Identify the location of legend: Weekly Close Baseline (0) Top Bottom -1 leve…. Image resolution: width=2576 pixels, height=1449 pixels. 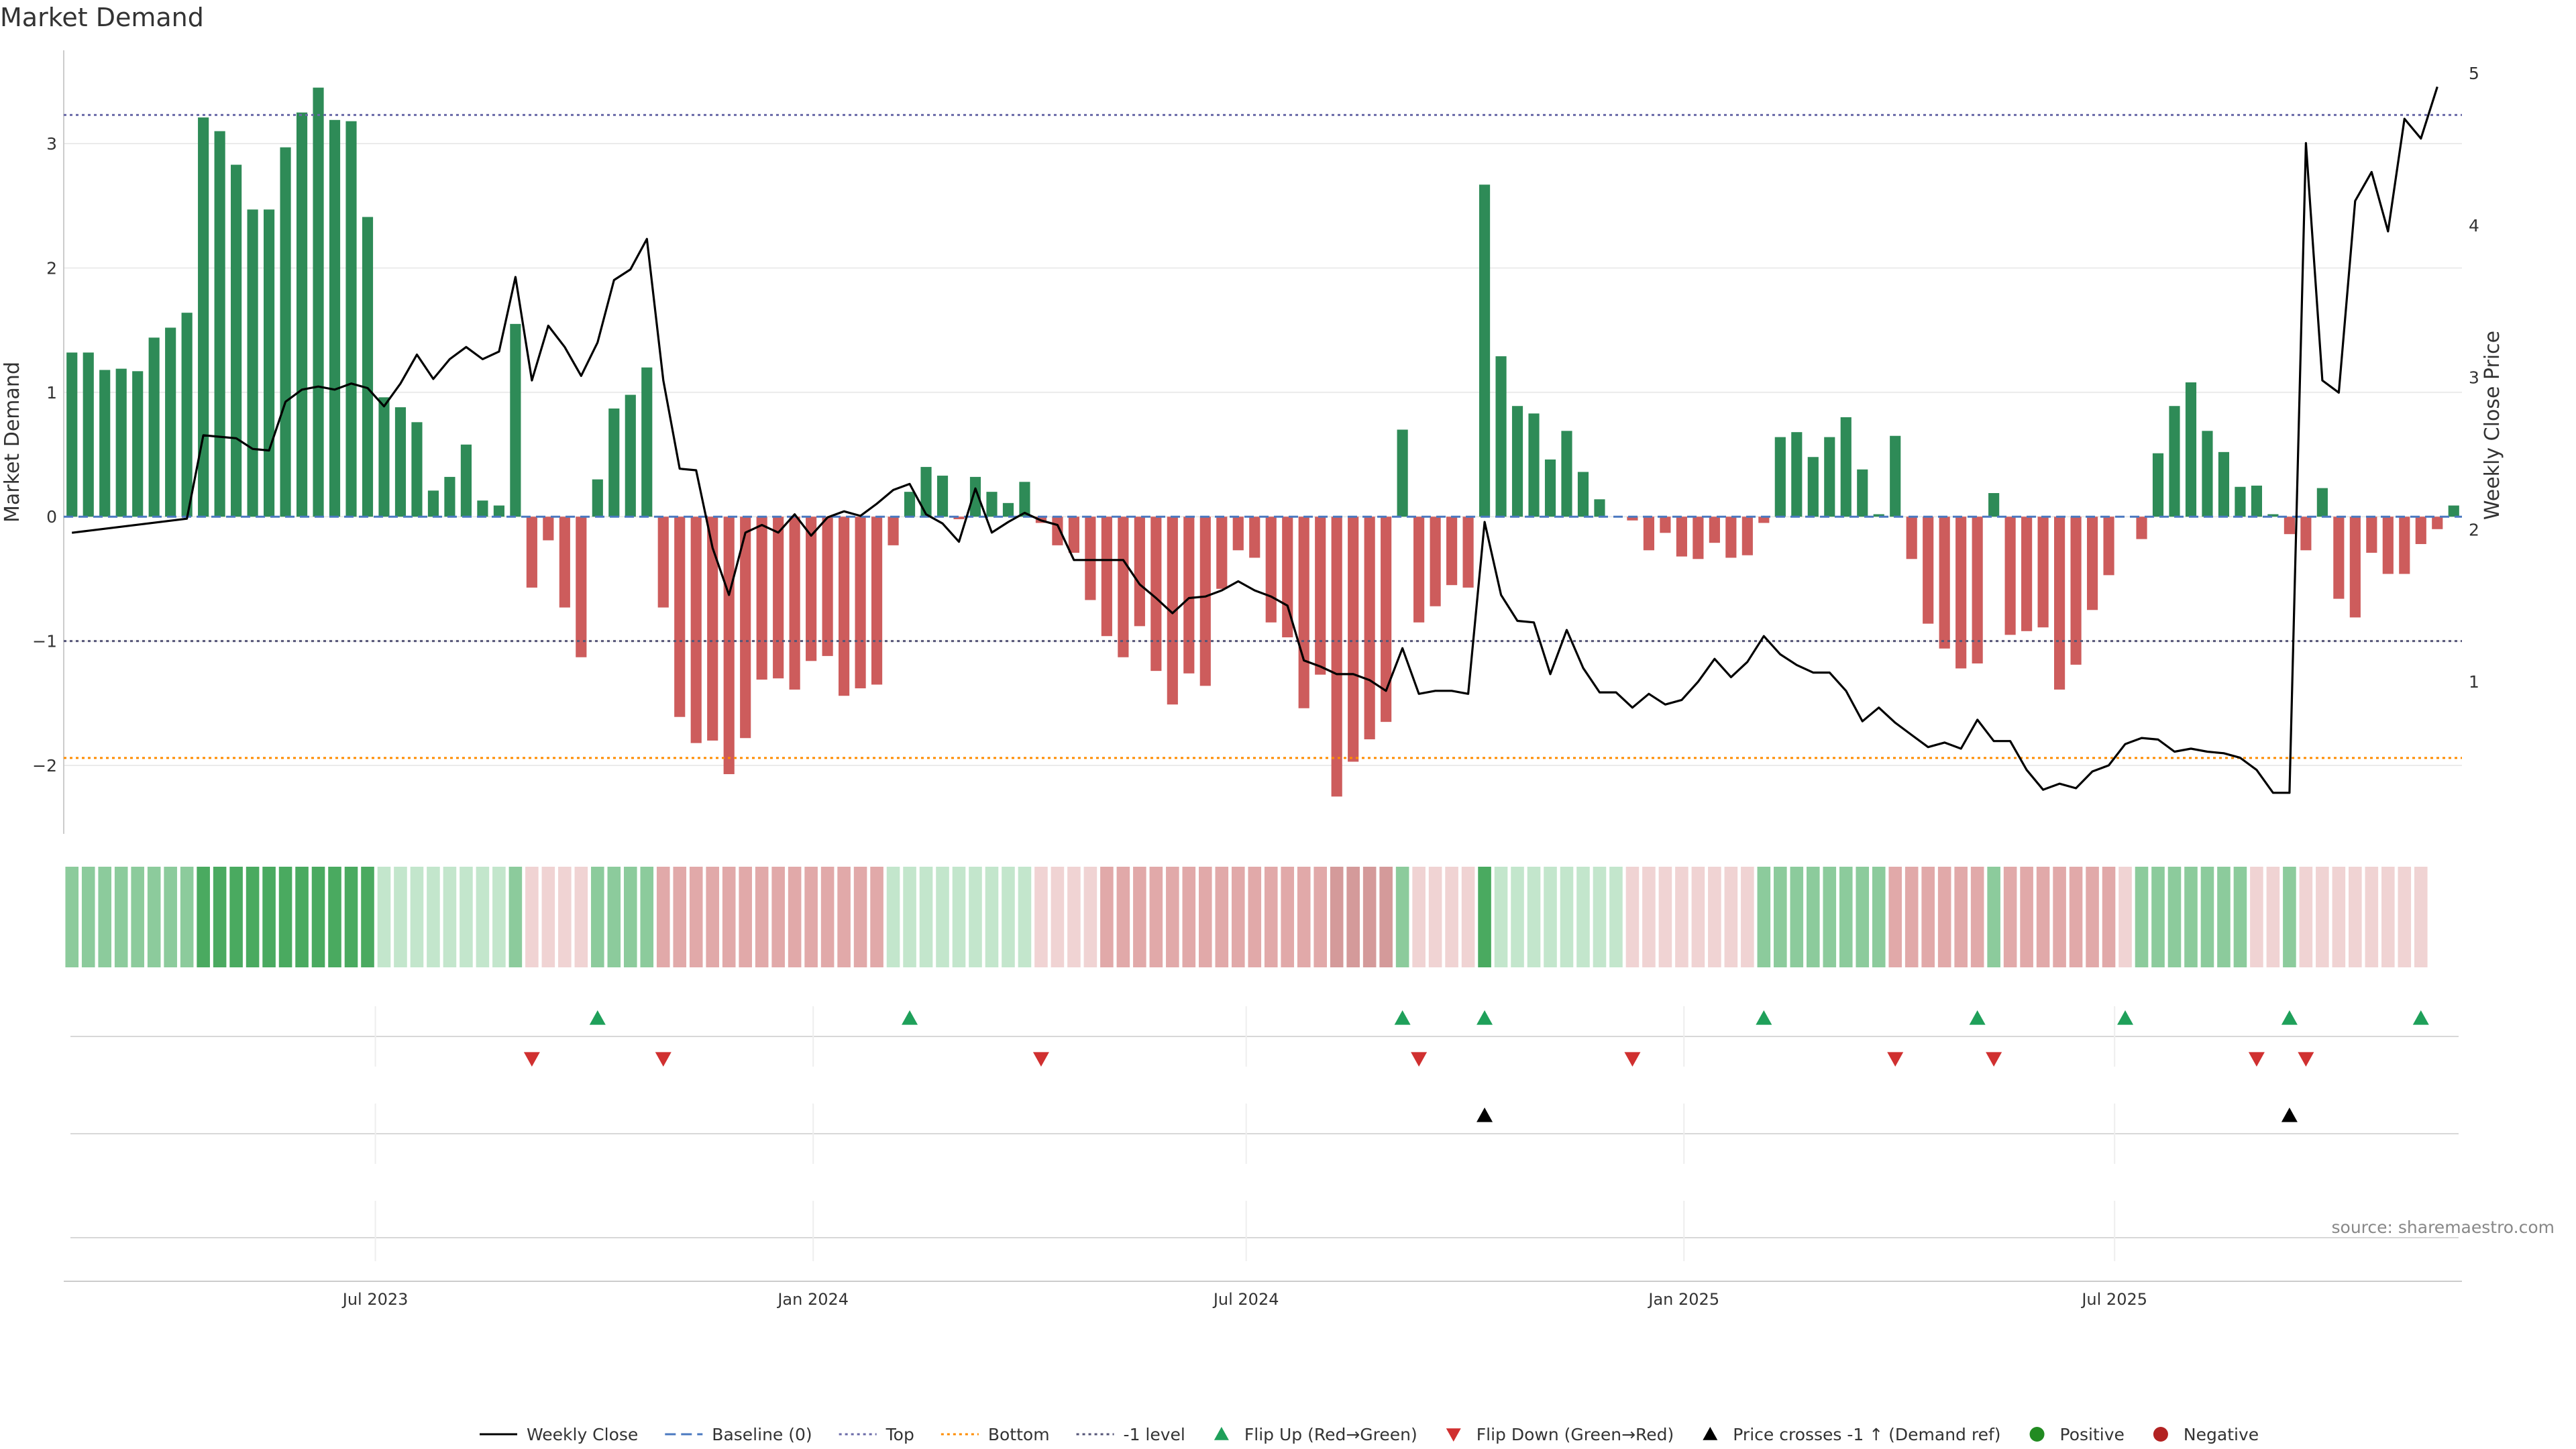
(1369, 1434).